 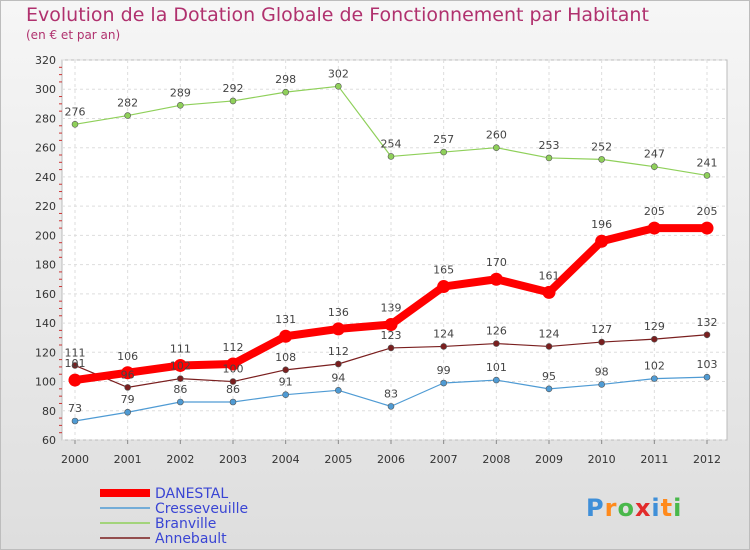 I want to click on data-label-branville: 298, so click(x=285, y=79).